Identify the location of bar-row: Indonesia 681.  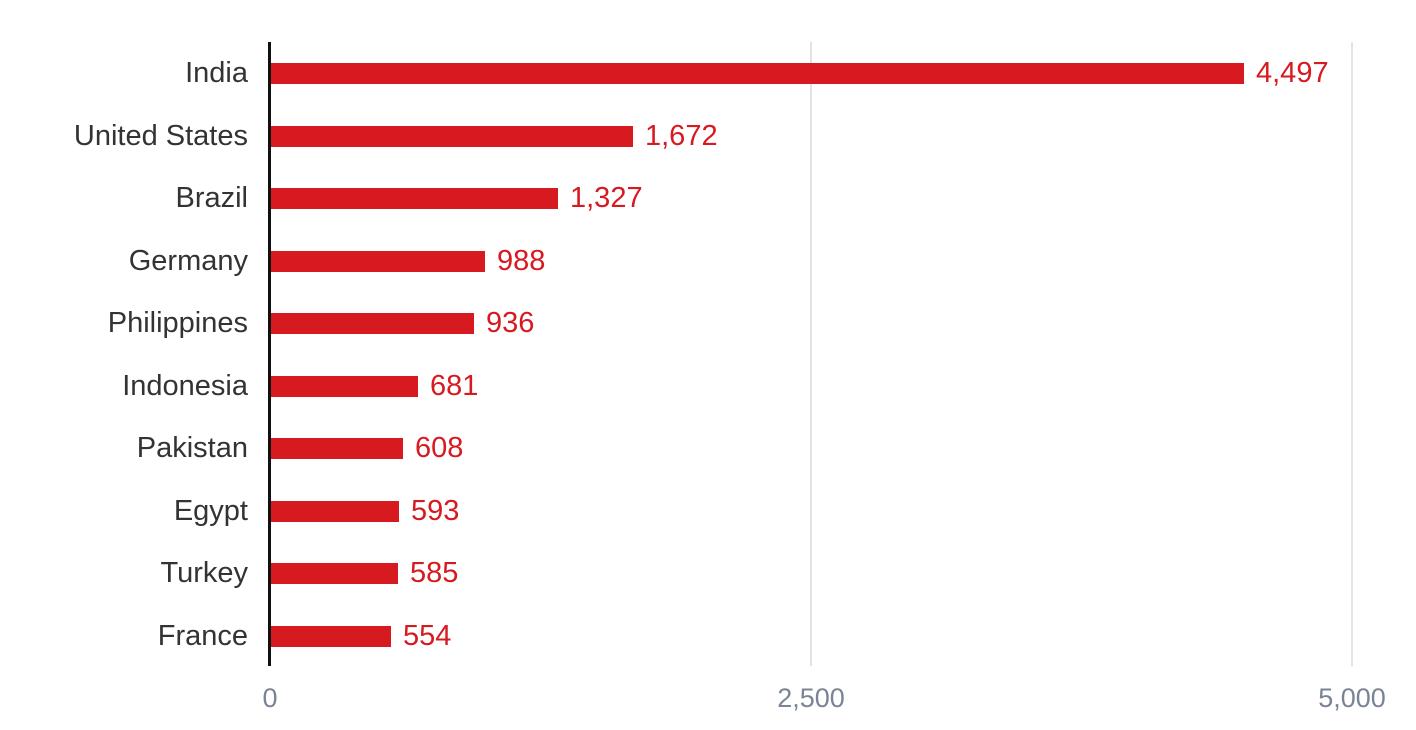
(708, 386).